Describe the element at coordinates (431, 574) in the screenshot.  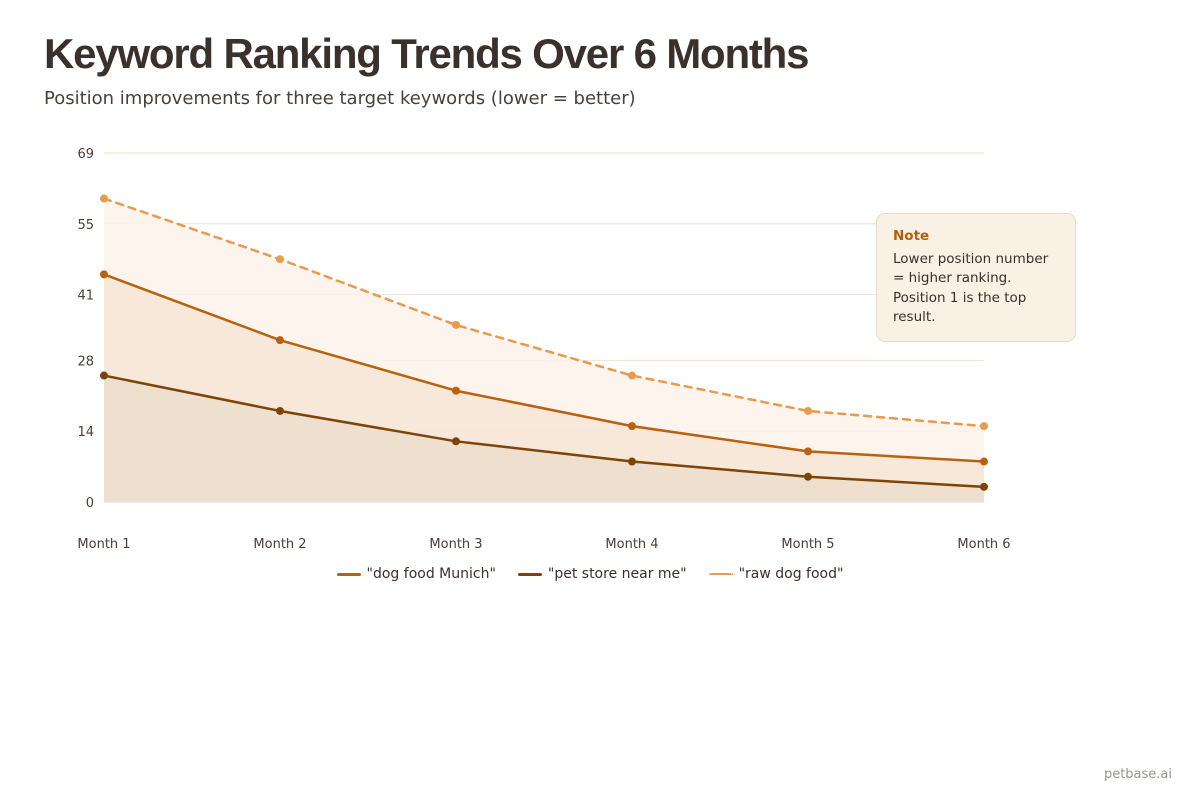
I see `legend-label: "dog food Munich"` at that location.